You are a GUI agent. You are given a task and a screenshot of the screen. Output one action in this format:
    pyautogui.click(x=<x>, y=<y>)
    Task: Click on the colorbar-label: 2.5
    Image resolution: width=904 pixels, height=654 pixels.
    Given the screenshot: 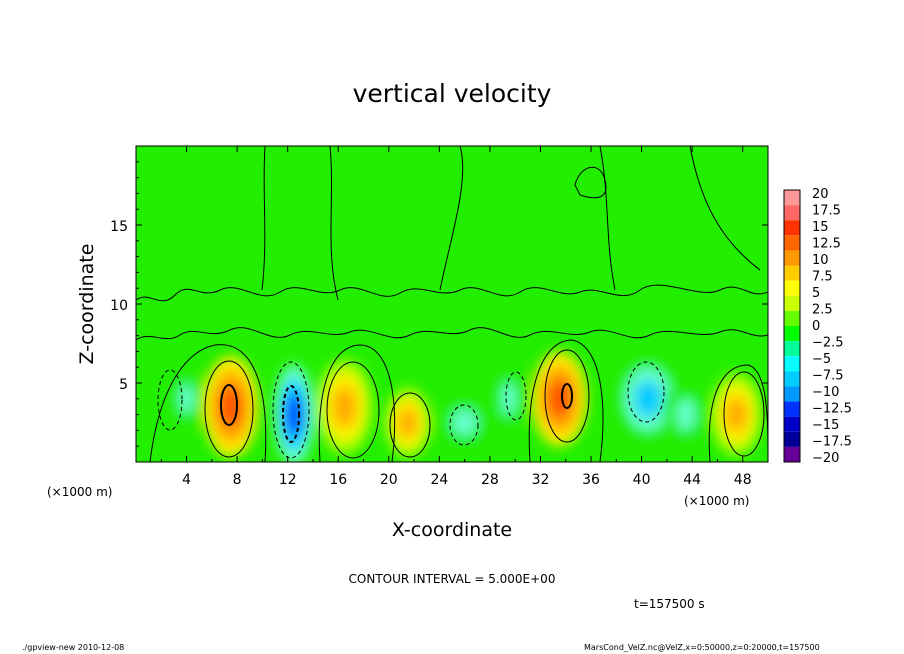 What is the action you would take?
    pyautogui.click(x=822, y=310)
    